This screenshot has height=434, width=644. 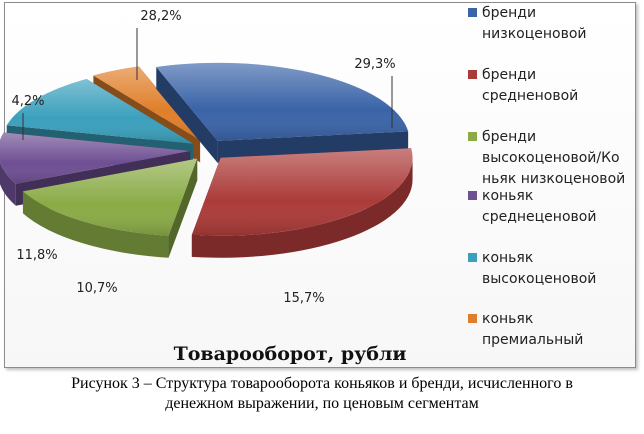 What do you see at coordinates (532, 268) in the screenshot?
I see `legend-item-5: коньяк высокоценовой` at bounding box center [532, 268].